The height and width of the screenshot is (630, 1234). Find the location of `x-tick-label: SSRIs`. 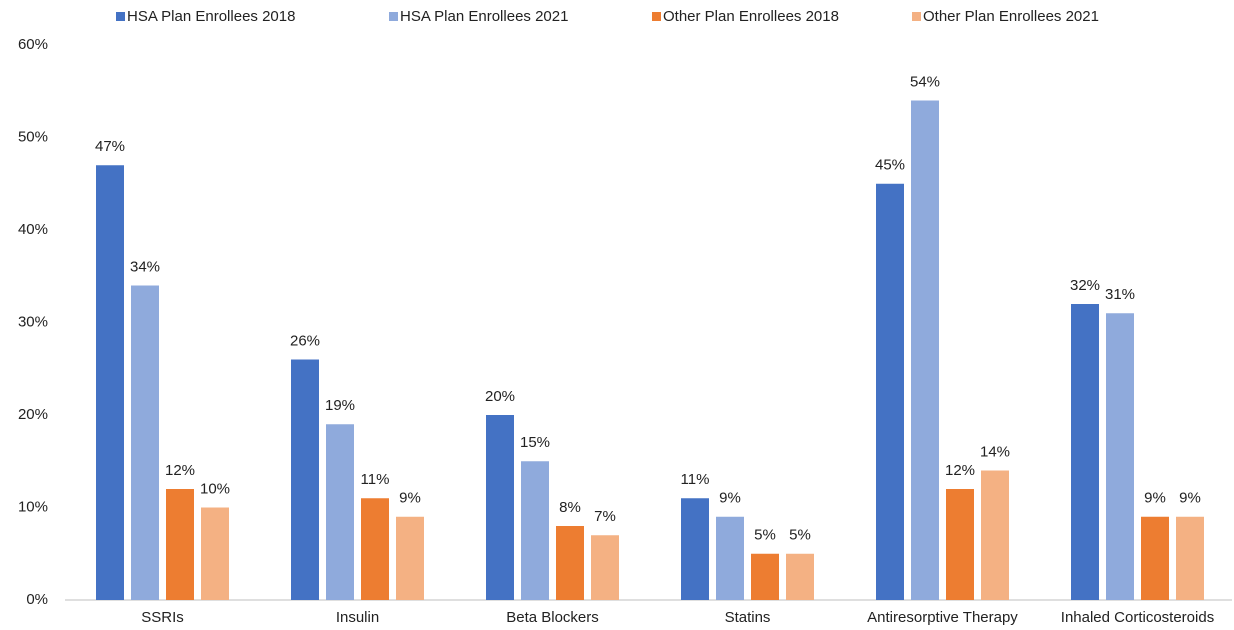

x-tick-label: SSRIs is located at coordinates (162, 617).